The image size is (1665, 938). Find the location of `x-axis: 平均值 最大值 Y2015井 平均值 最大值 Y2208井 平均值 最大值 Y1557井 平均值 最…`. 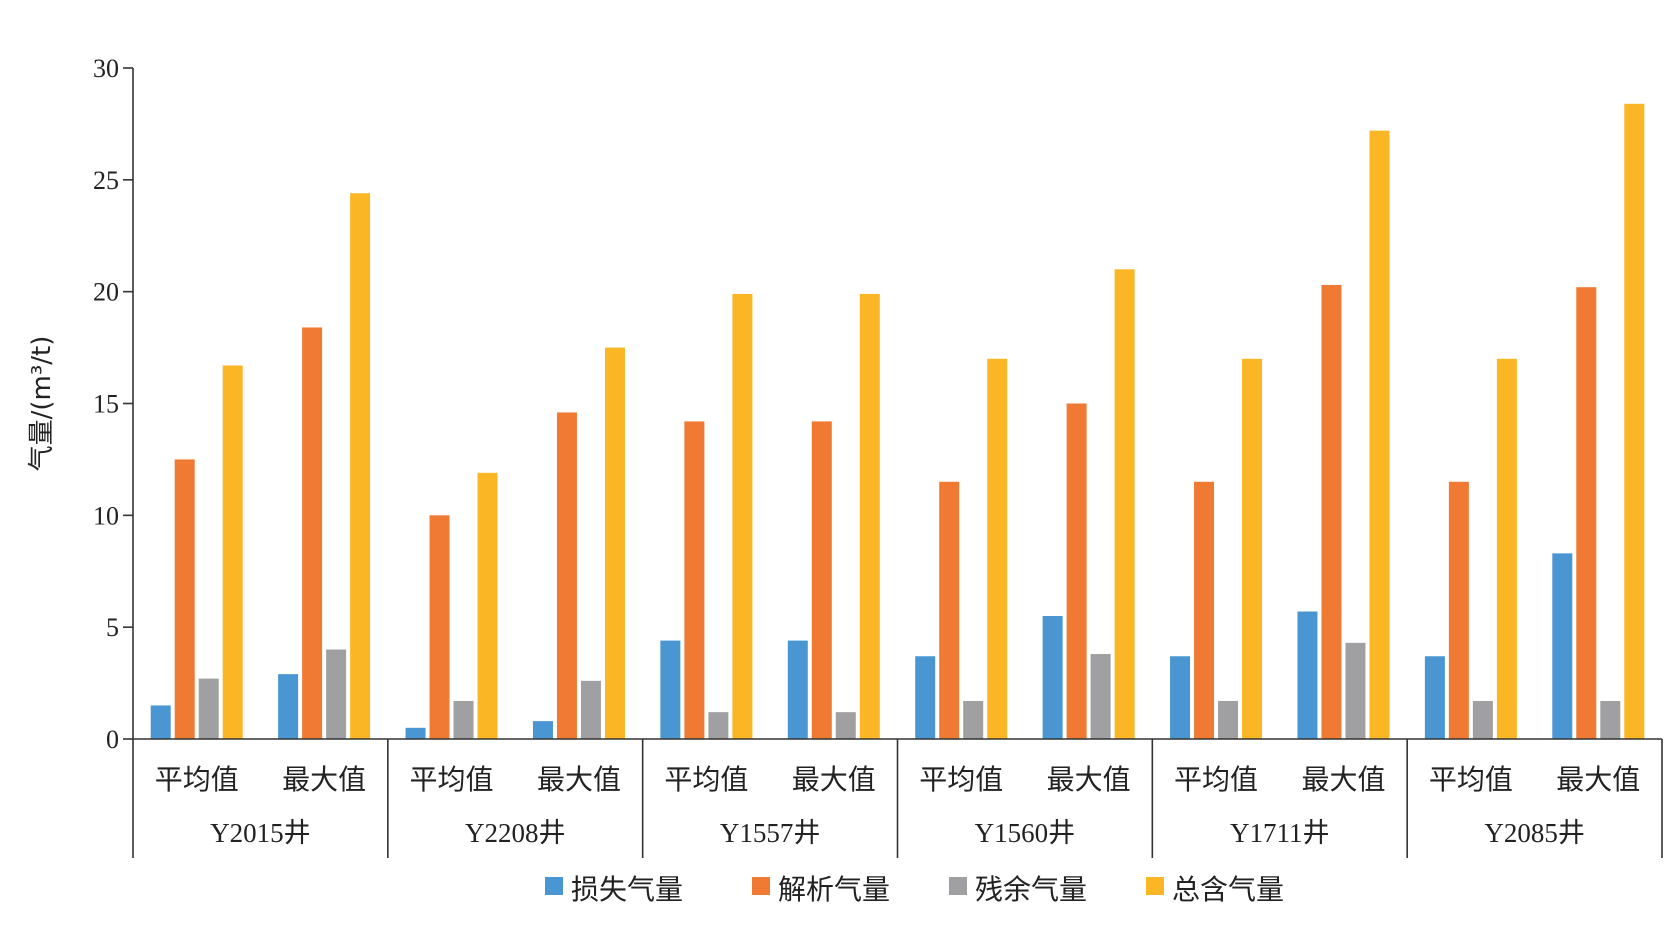

x-axis: 平均值 最大值 Y2015井 平均值 最大值 Y2208井 平均值 最大值 Y1557井 平均值 最… is located at coordinates (897, 798).